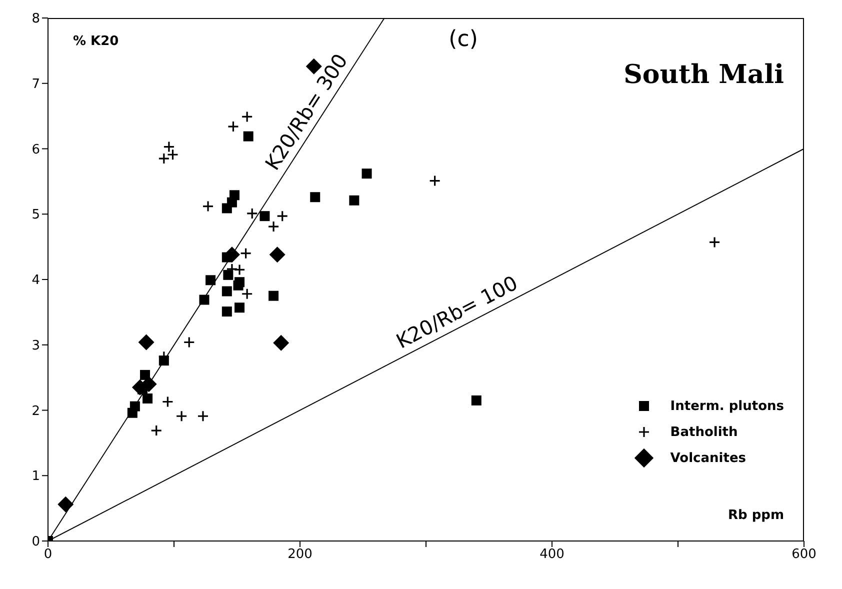 This screenshot has width=842, height=589. I want to click on y-tick-label: 8, so click(36, 19).